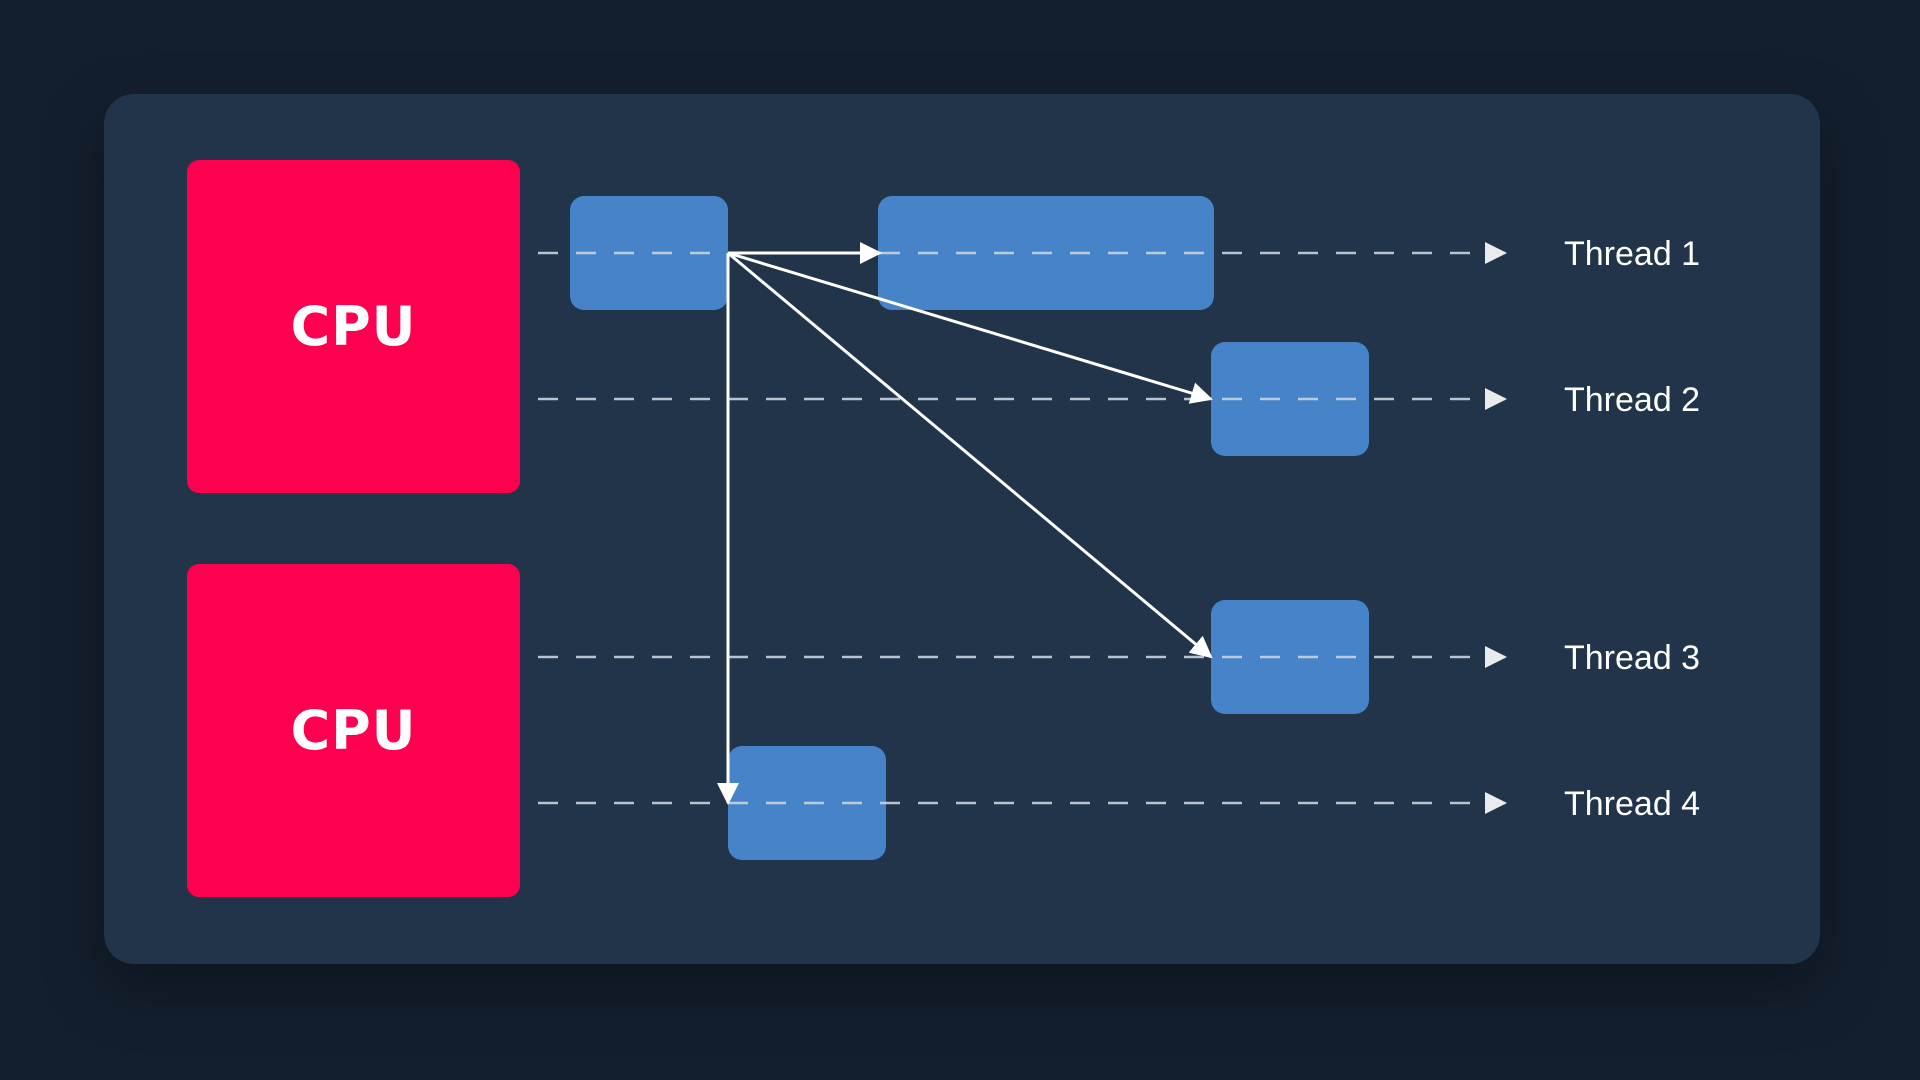 The width and height of the screenshot is (1920, 1080). I want to click on thread-label-3: Thread 3, so click(1632, 658).